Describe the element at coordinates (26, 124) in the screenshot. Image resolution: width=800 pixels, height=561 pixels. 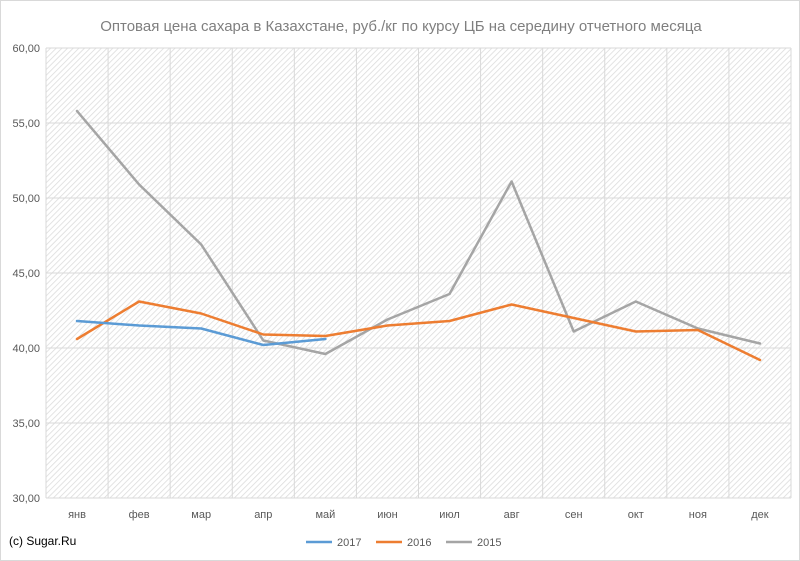
I see `y-tick-label: 55,00` at that location.